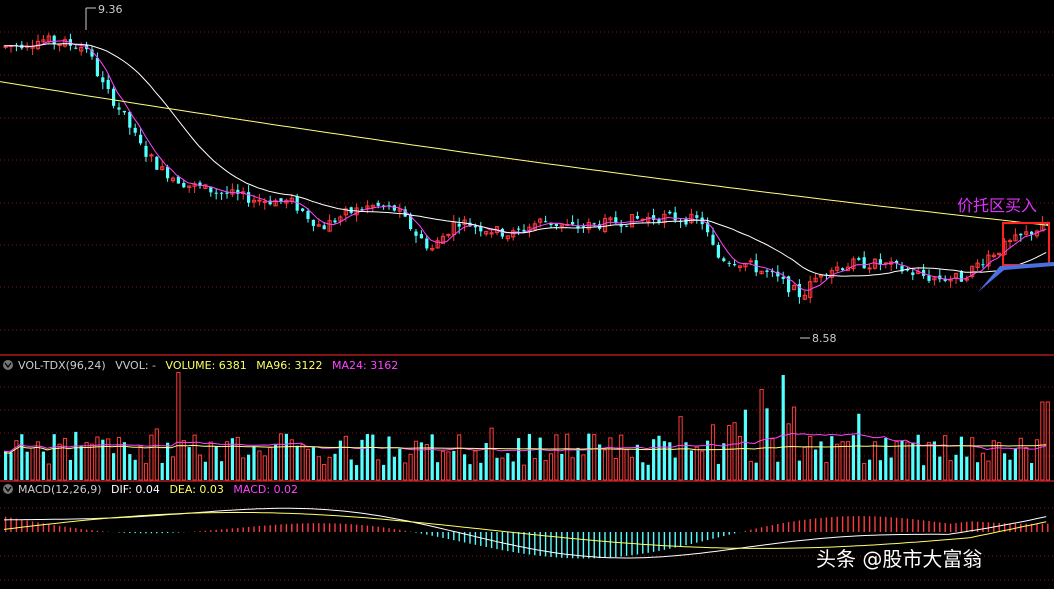 This screenshot has width=1054, height=589. Describe the element at coordinates (289, 365) in the screenshot. I see `vol-ma96: MA96: 3122` at that location.